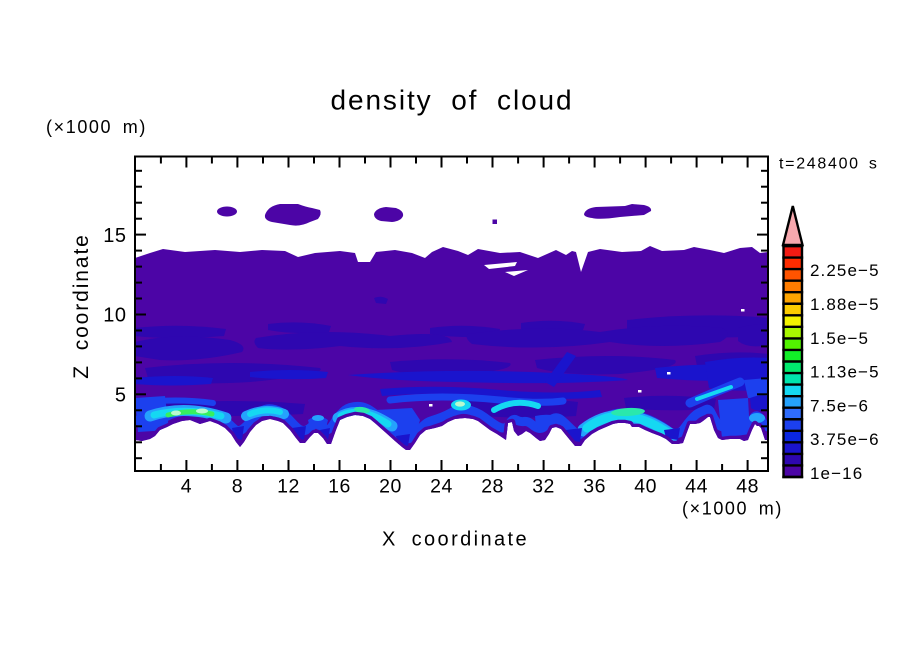 This screenshot has height=654, width=904. I want to click on svg-text: 40, so click(645, 487).